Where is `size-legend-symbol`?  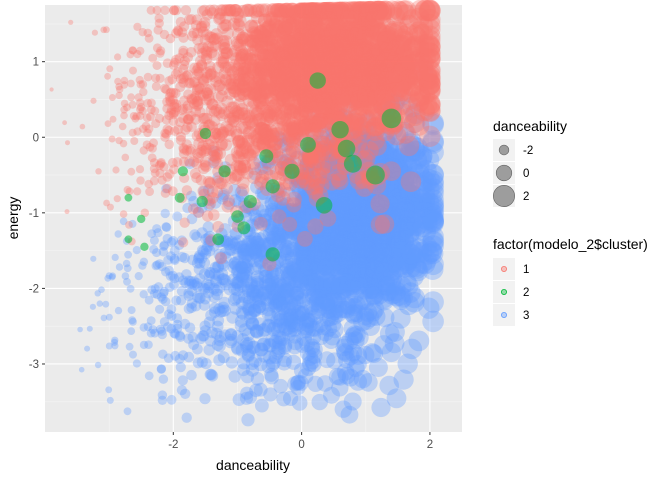 size-legend-symbol is located at coordinates (503, 196).